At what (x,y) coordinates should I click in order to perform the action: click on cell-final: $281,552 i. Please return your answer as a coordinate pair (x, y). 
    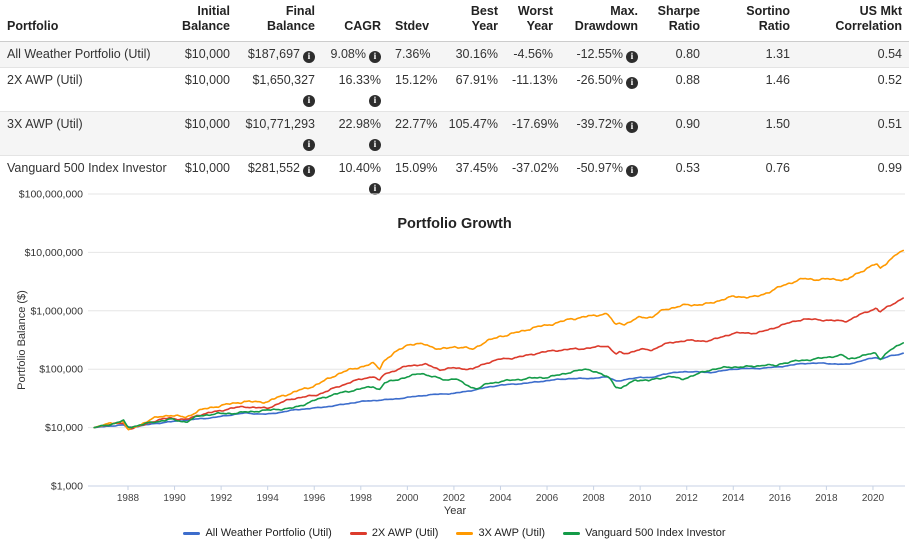
    Looking at the image, I should click on (279, 178).